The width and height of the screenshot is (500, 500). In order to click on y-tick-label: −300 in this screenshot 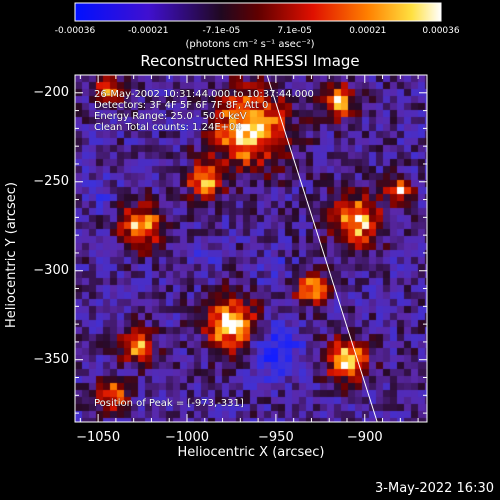, I will do `click(51, 270)`.